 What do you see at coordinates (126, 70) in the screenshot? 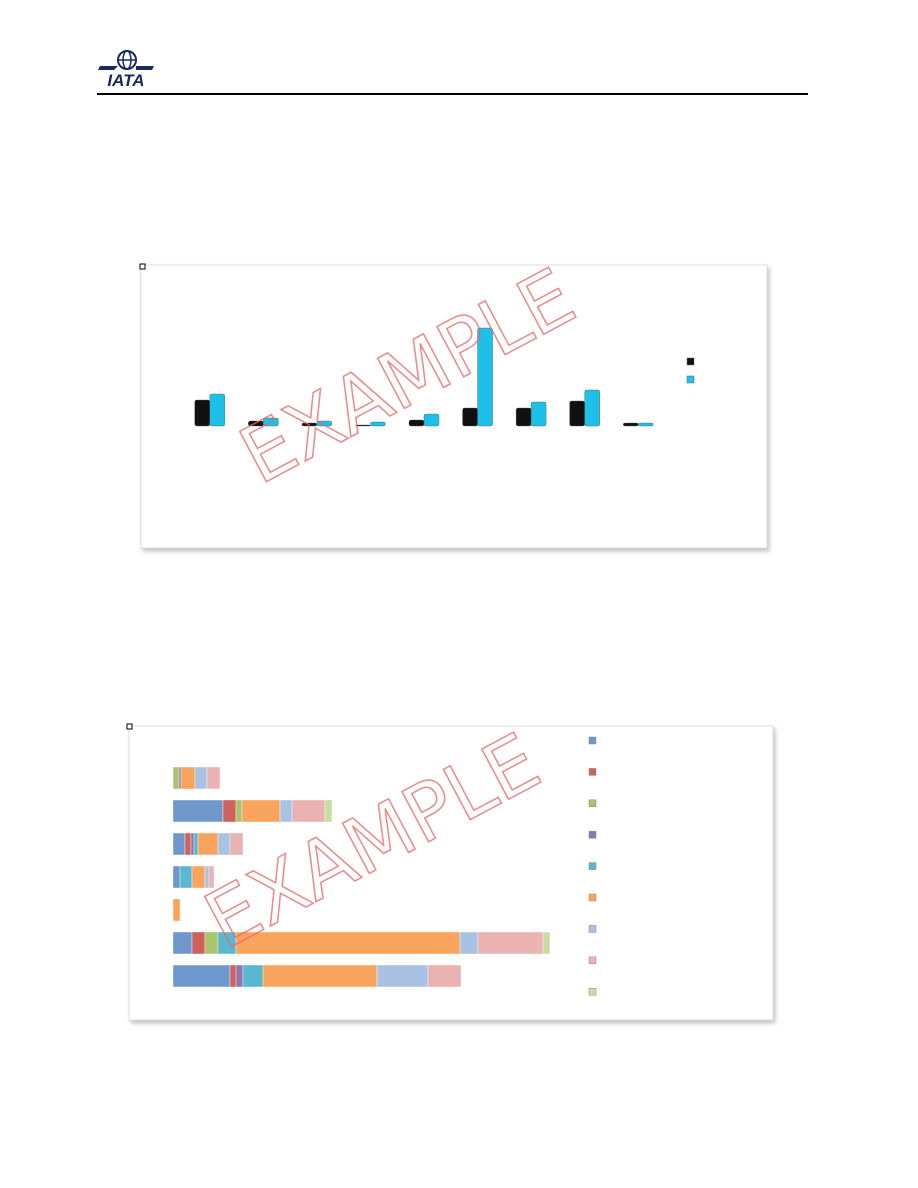
I see `logo: IATA` at bounding box center [126, 70].